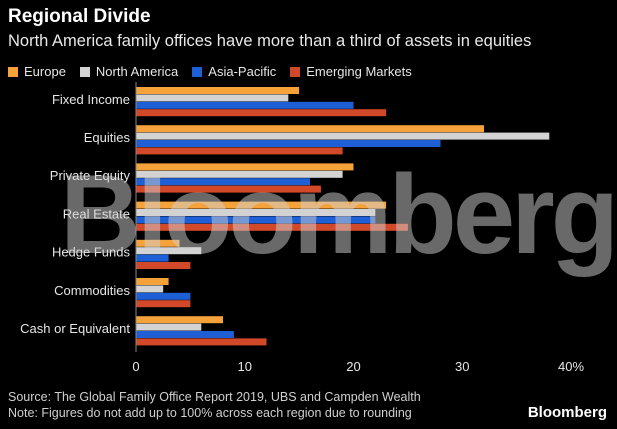  What do you see at coordinates (152, 281) in the screenshot?
I see `bar-commodities-europe` at bounding box center [152, 281].